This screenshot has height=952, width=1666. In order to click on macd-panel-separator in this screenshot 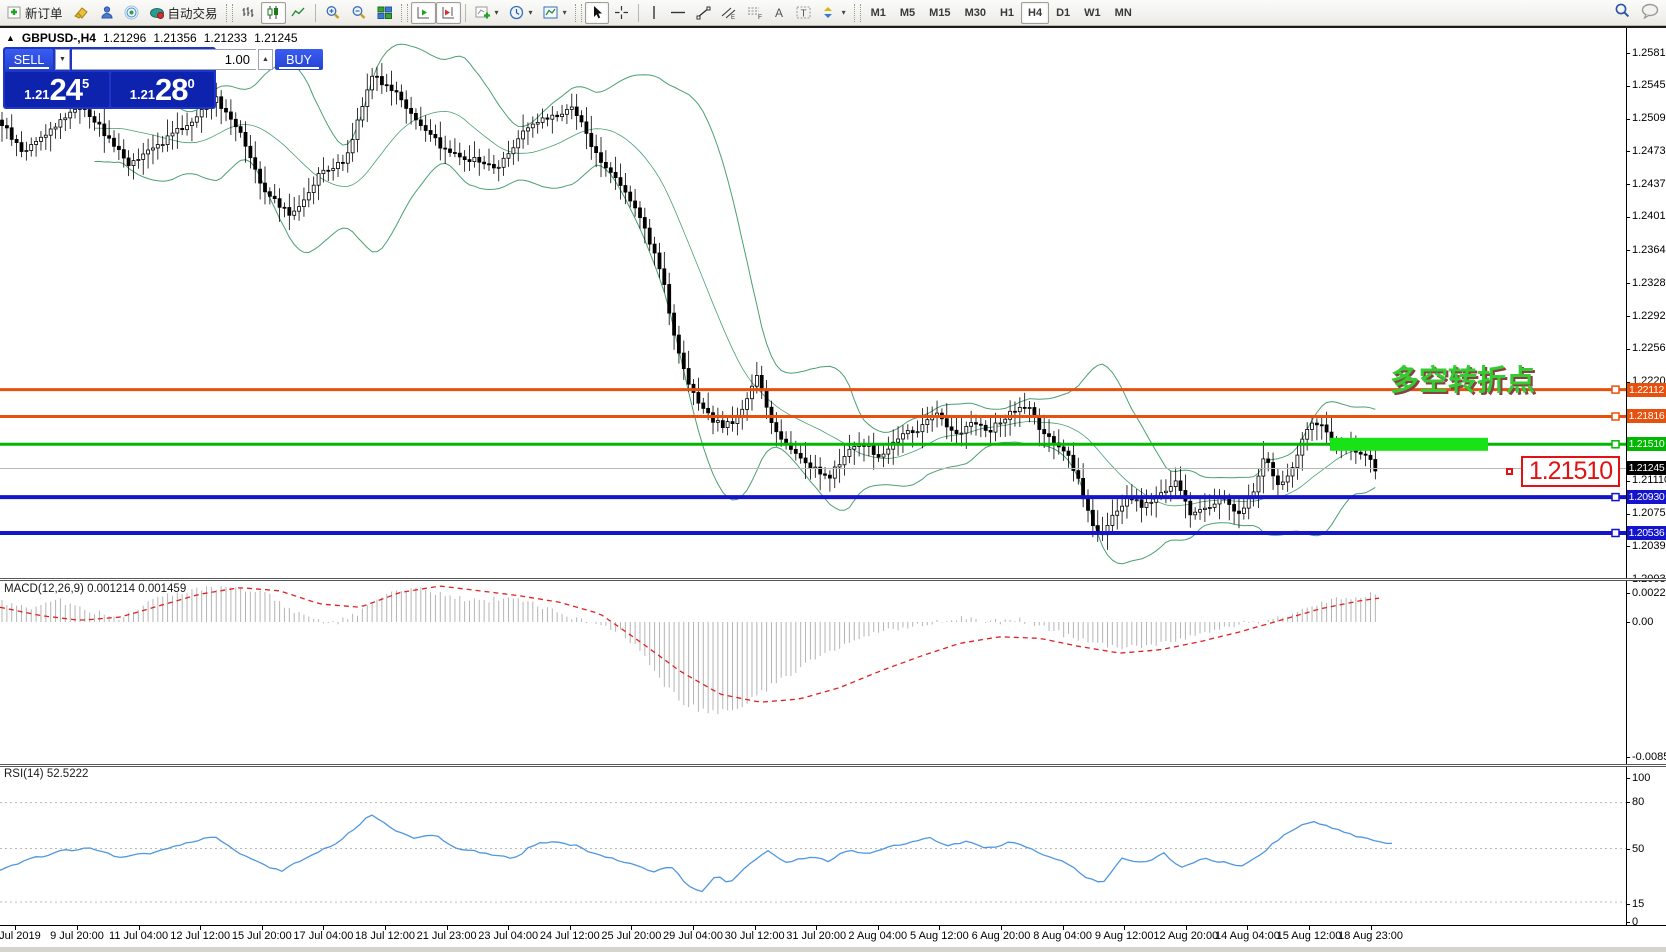, I will do `click(833, 579)`.